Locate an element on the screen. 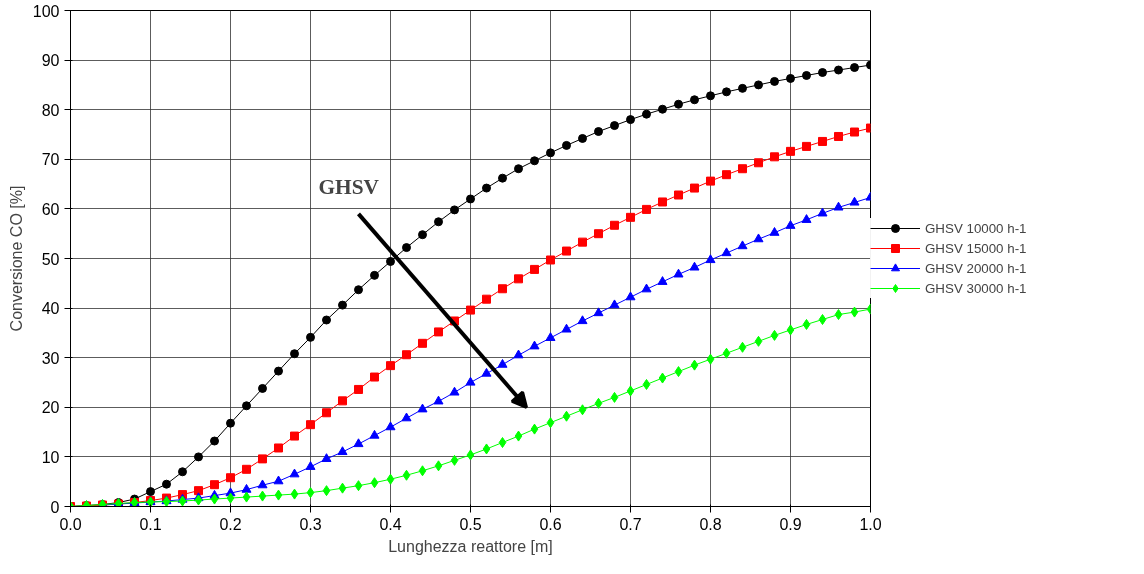  y-tick-label: 100 is located at coordinates (46, 11).